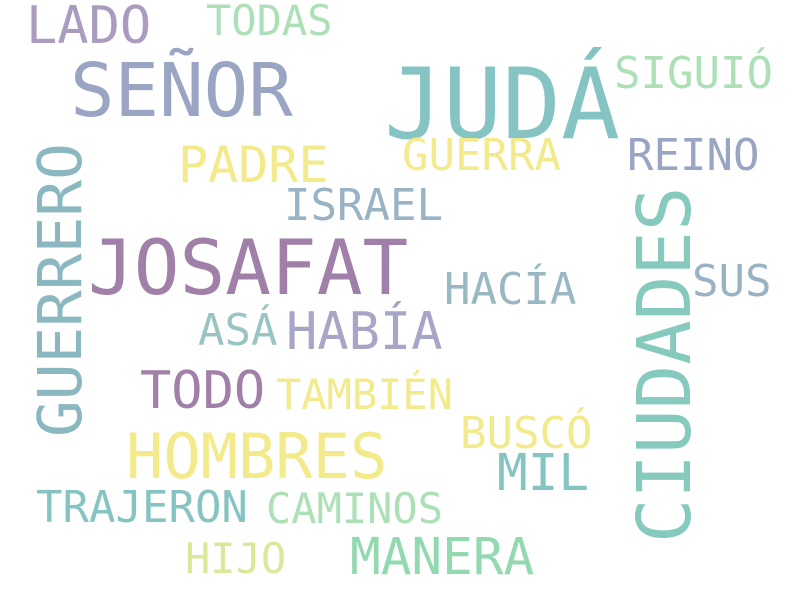 This screenshot has height=600, width=800. I want to click on word-asa: ASÁ, so click(238, 330).